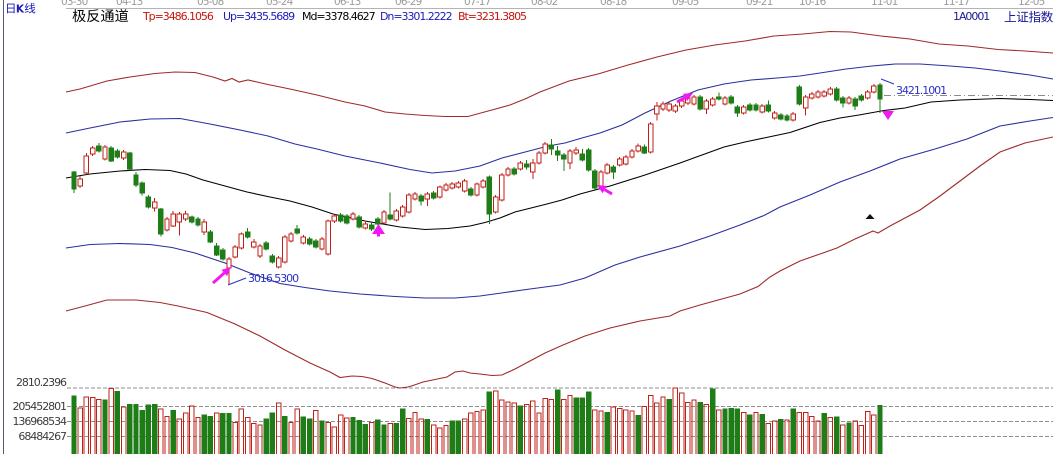  What do you see at coordinates (870, 216) in the screenshot?
I see `black-up-triangle` at bounding box center [870, 216].